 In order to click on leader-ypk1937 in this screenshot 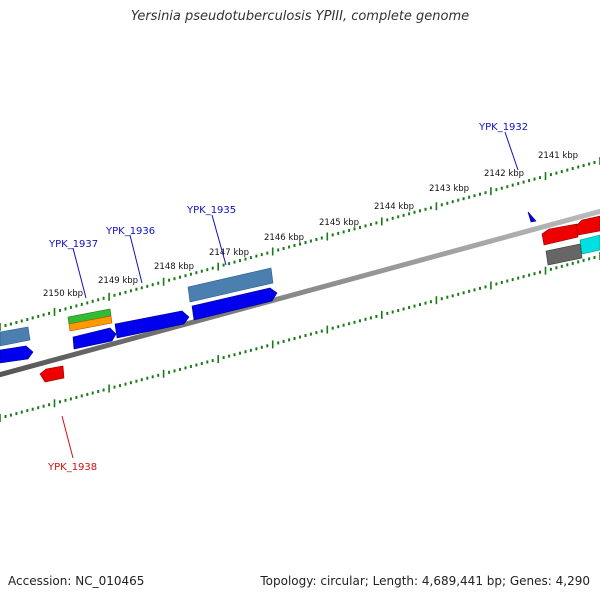, I will do `click(79, 273)`.